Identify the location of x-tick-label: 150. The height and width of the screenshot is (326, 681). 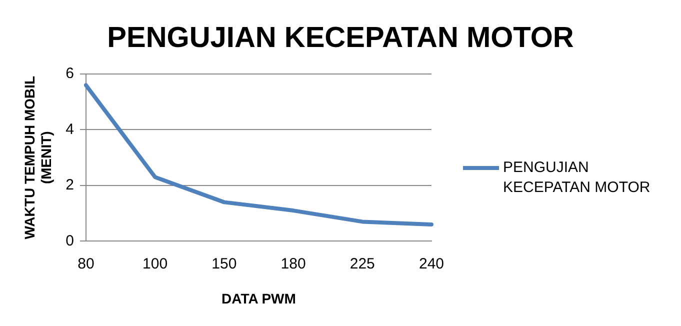
(224, 263).